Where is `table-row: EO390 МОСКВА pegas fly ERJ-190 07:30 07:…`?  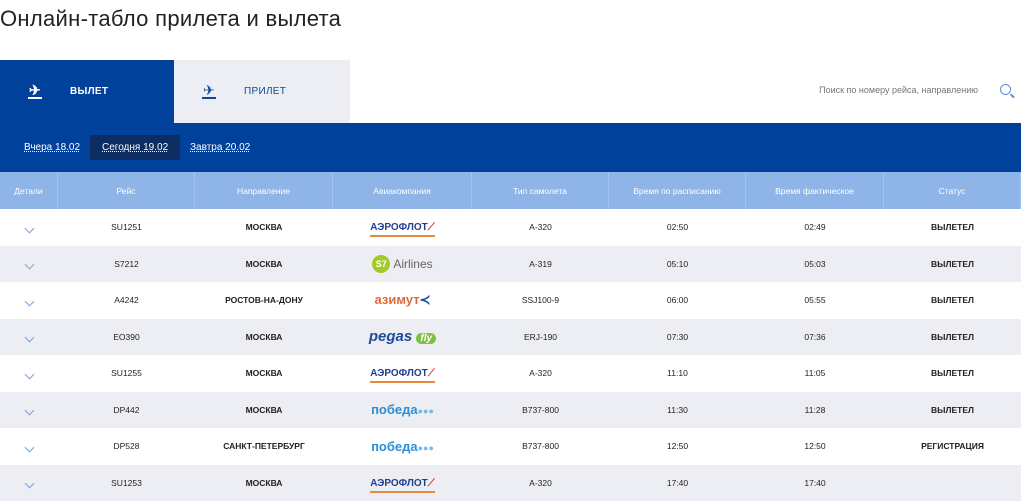 table-row: EO390 МОСКВА pegas fly ERJ-190 07:30 07:… is located at coordinates (510, 337).